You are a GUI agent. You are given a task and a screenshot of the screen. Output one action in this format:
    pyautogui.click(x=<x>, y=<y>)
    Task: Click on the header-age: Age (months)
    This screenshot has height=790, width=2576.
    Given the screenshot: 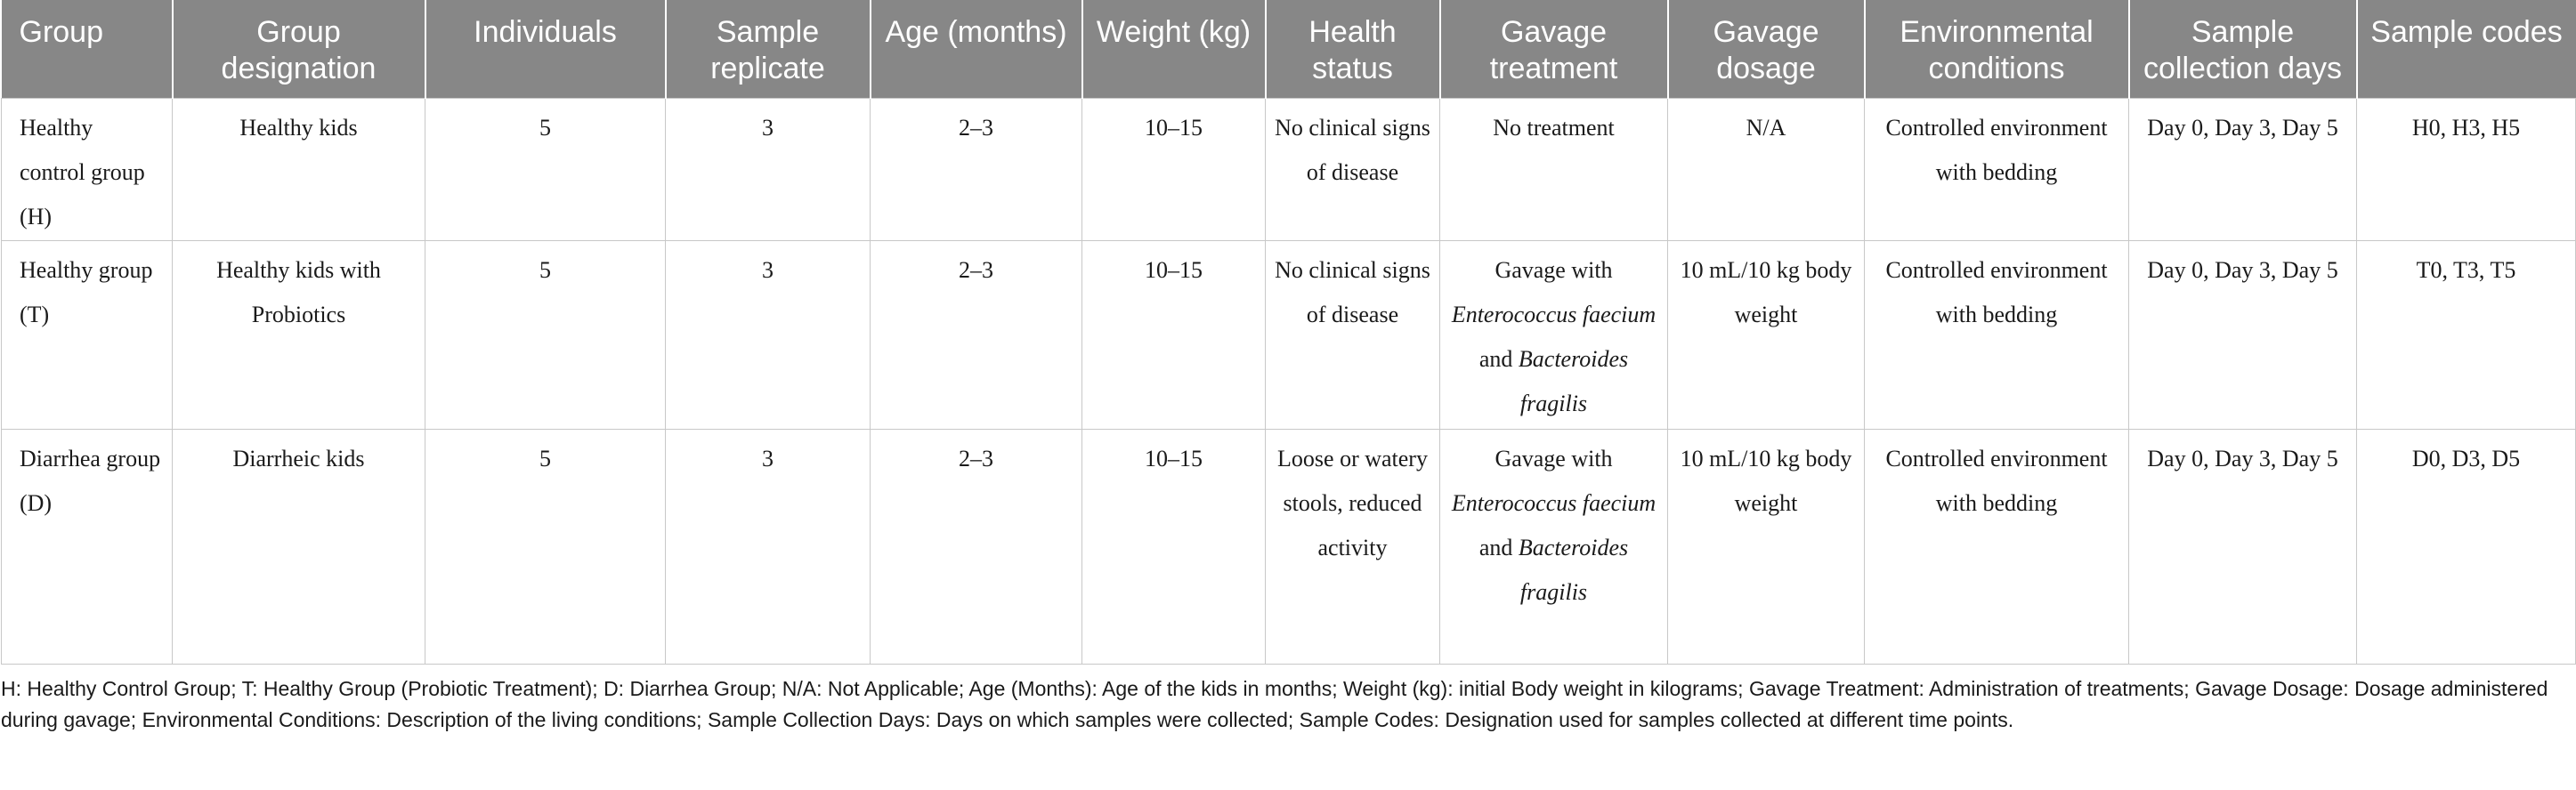 What is the action you would take?
    pyautogui.click(x=976, y=49)
    